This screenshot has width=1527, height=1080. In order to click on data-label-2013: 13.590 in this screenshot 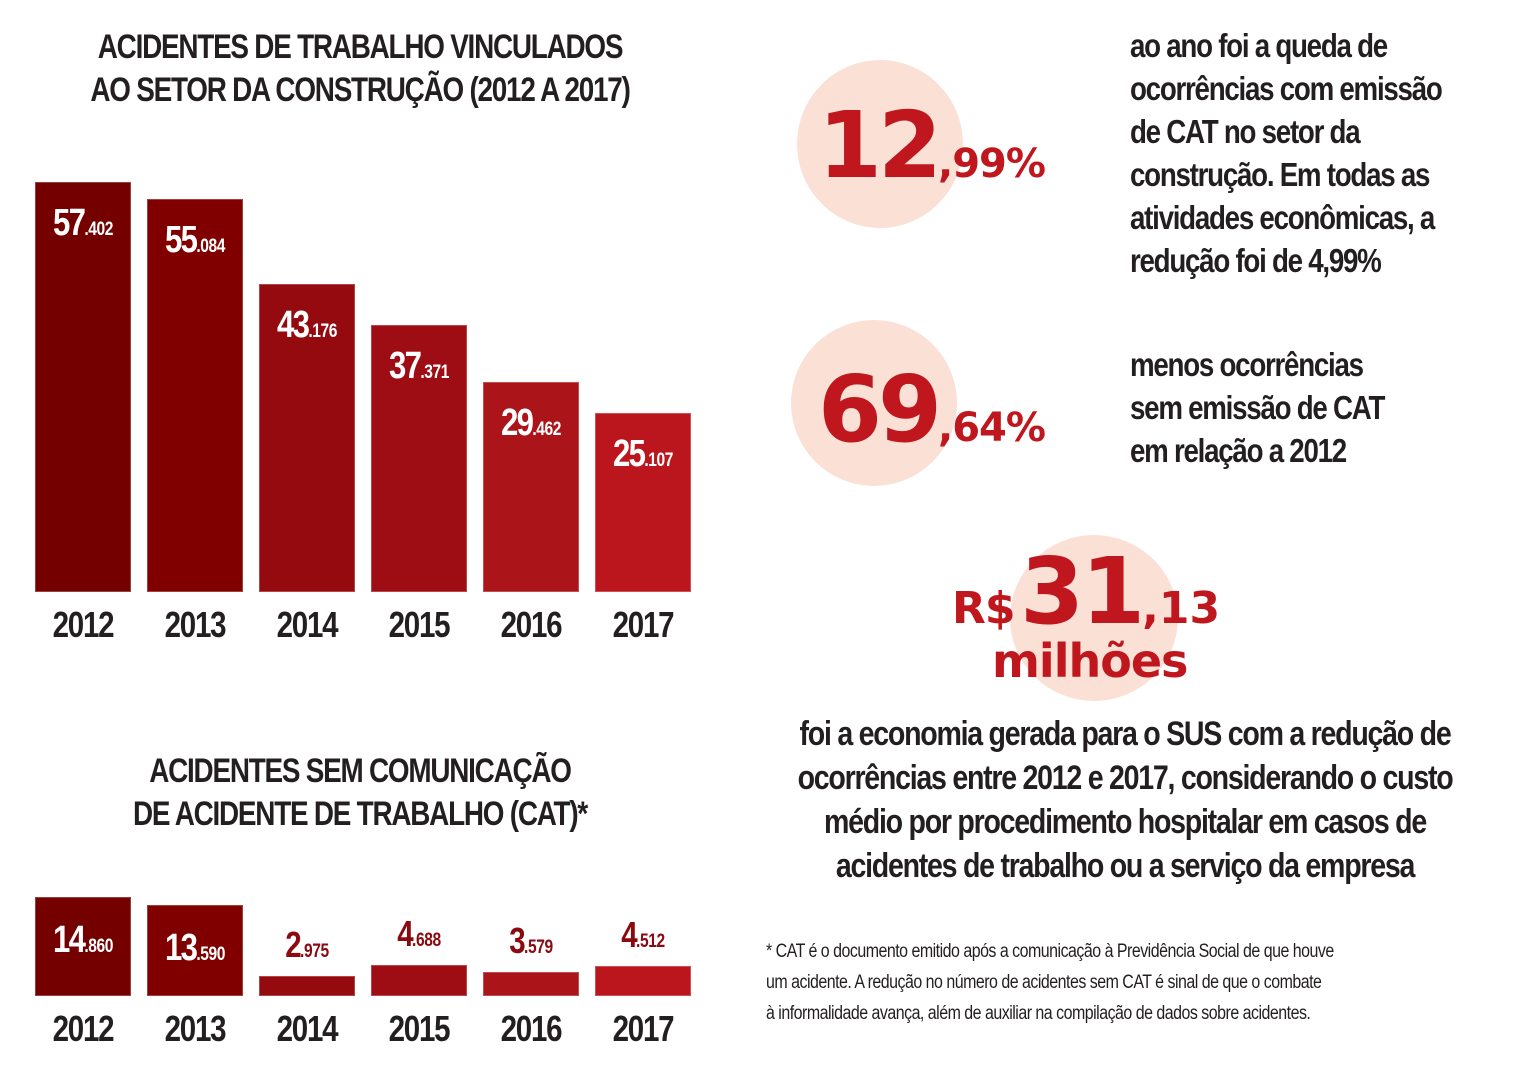, I will do `click(195, 948)`.